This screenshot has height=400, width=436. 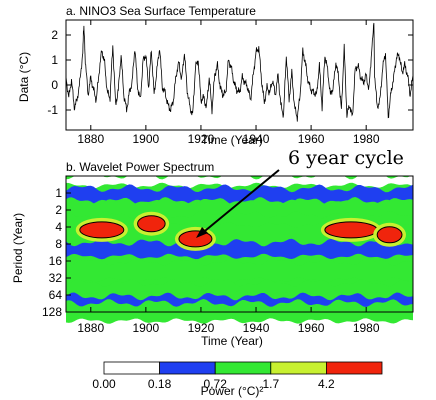 I want to click on y-tick-label: 0, so click(x=54, y=85).